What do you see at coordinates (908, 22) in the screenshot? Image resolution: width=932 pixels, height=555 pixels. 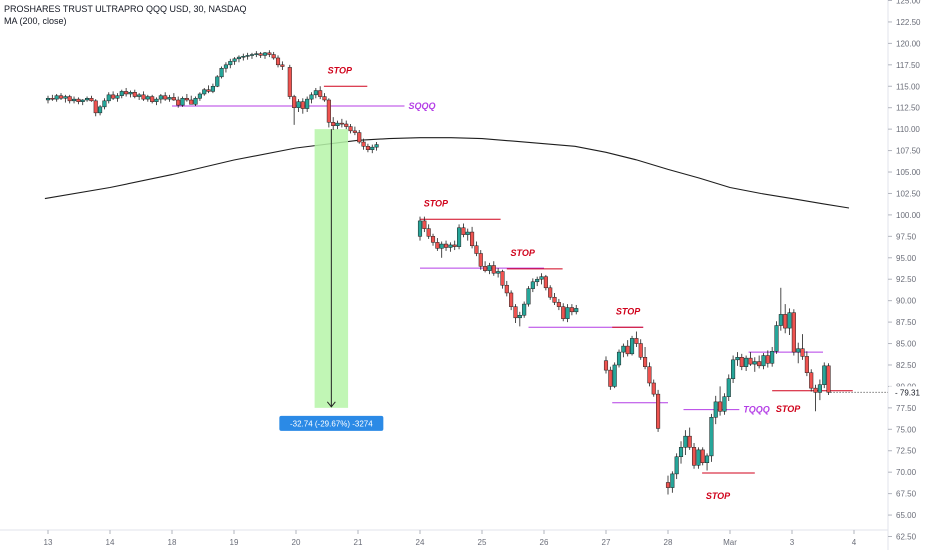 I see `y-tick-label: 122.50` at bounding box center [908, 22].